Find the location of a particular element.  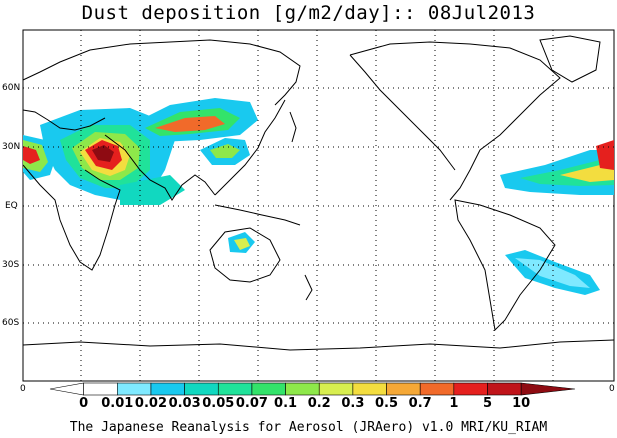

colorbar-label: 0.5 is located at coordinates (387, 403).